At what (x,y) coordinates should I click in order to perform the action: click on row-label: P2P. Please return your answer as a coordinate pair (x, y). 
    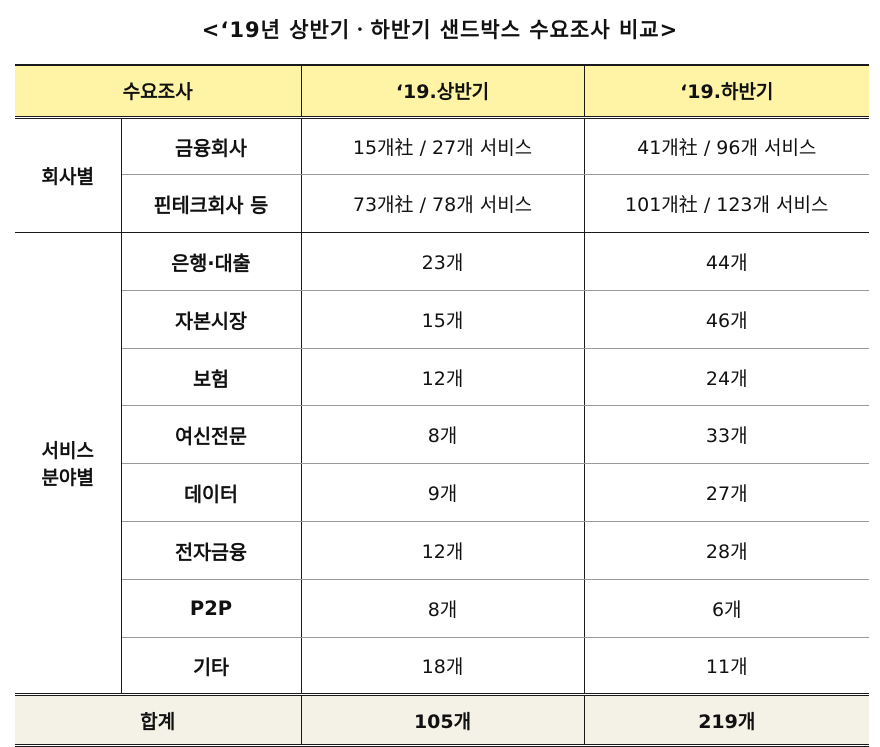
    Looking at the image, I should click on (211, 608).